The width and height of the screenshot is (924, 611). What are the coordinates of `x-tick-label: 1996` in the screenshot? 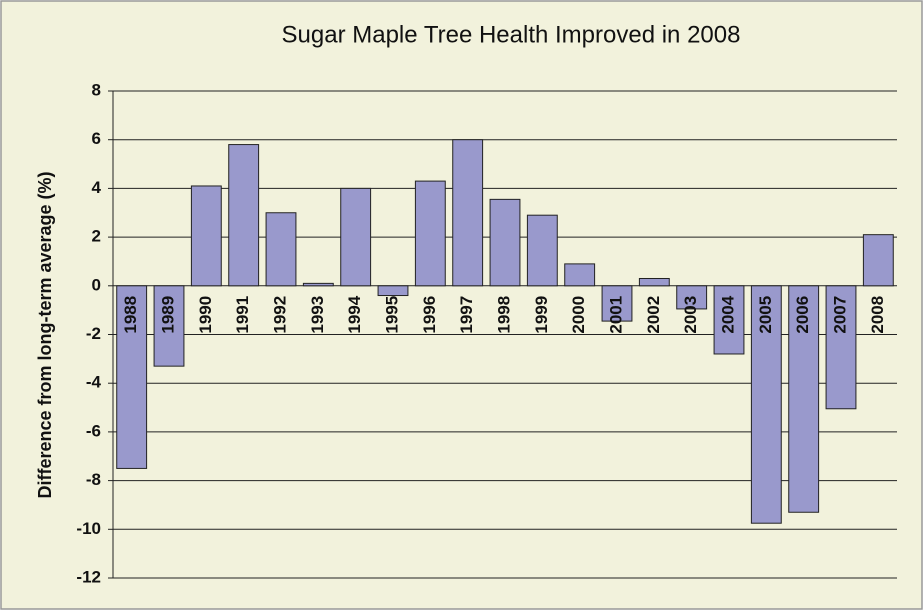 It's located at (429, 315).